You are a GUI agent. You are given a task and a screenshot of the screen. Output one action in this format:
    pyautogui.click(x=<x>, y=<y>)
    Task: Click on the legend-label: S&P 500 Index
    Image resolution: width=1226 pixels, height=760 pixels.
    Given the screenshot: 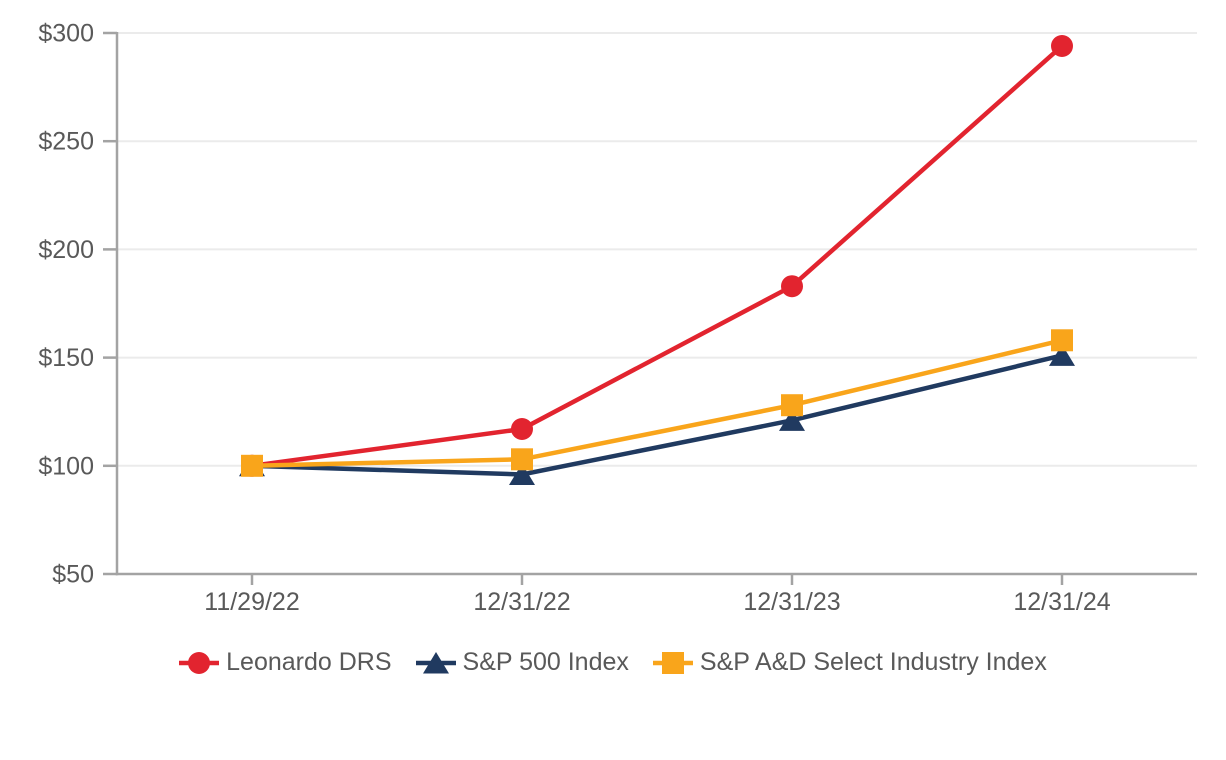 What is the action you would take?
    pyautogui.click(x=545, y=662)
    